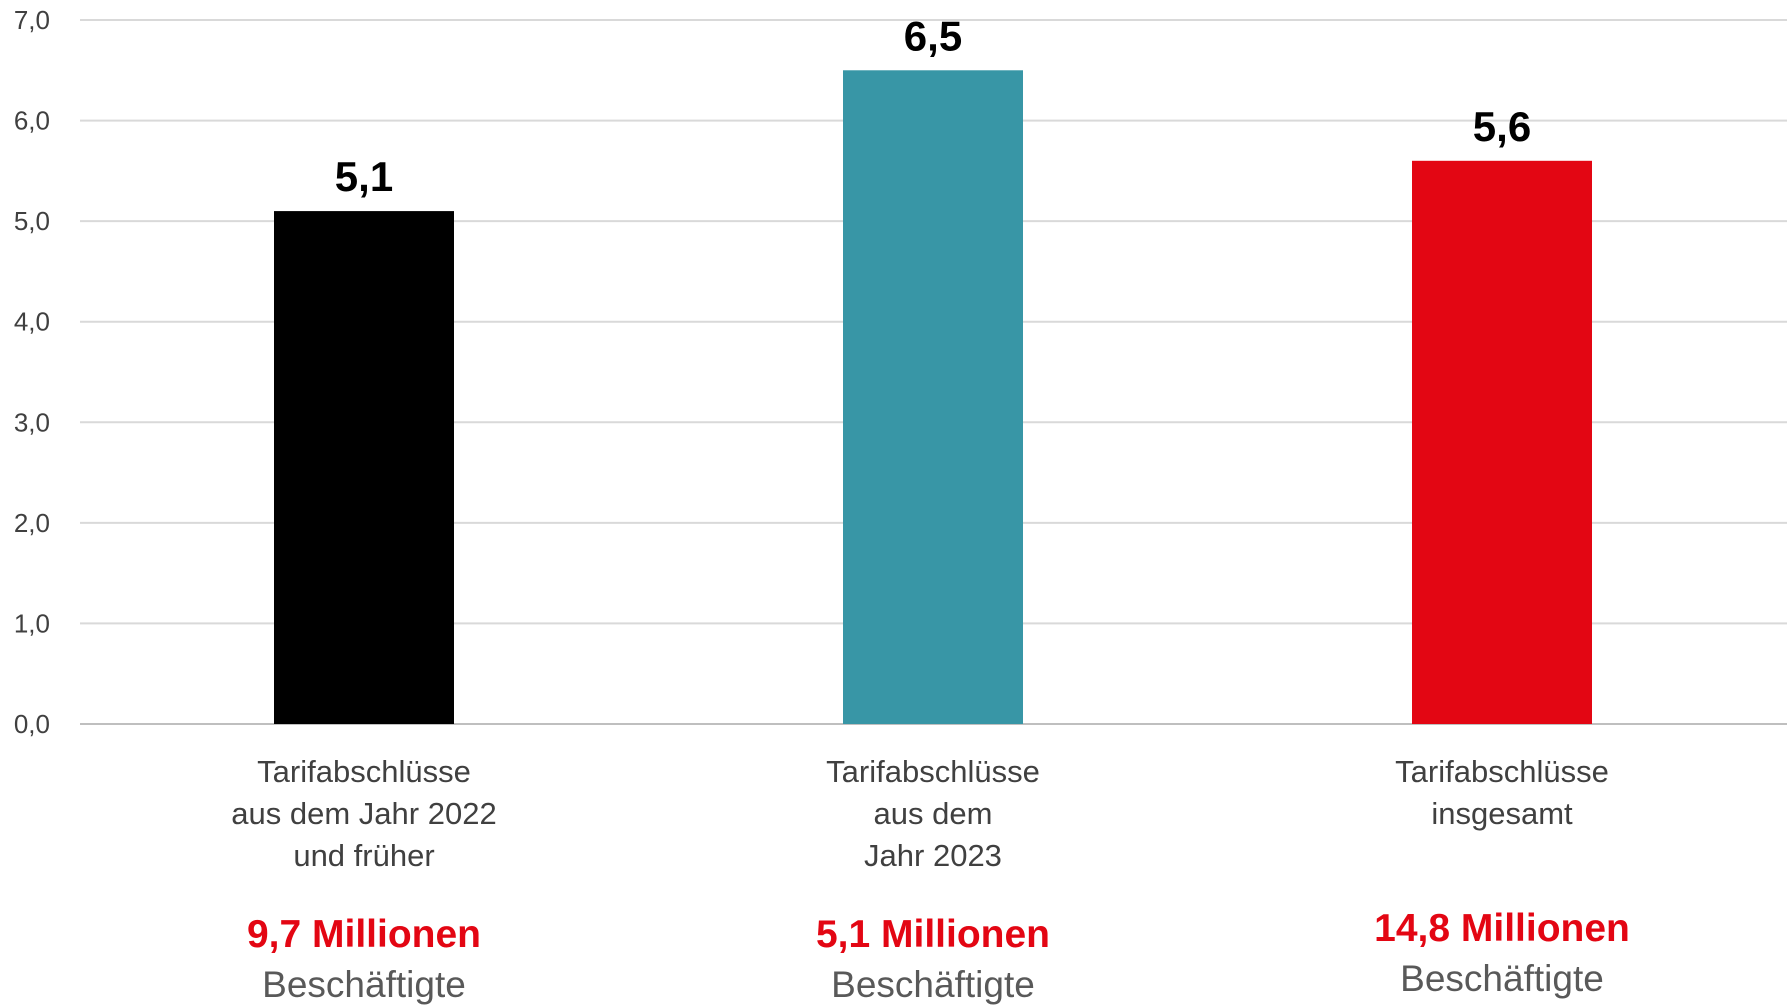 The image size is (1787, 1006). What do you see at coordinates (1502, 126) in the screenshot?
I see `bar-value-label: 5,6` at bounding box center [1502, 126].